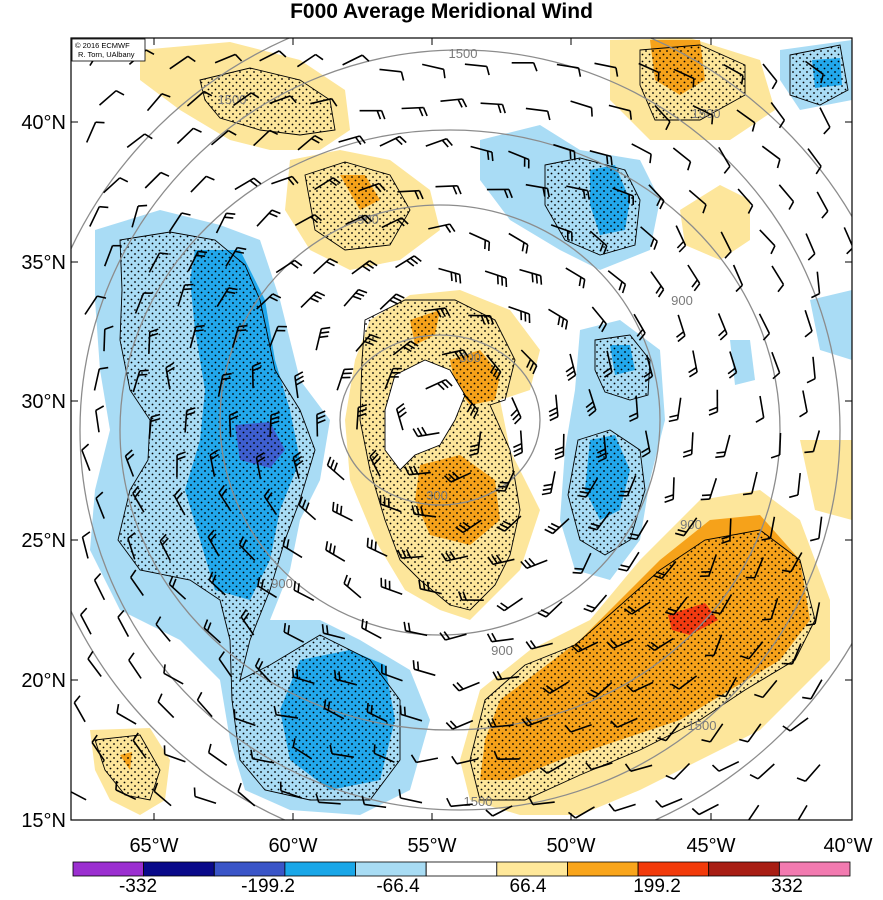 The width and height of the screenshot is (883, 900). Describe the element at coordinates (398, 886) in the screenshot. I see `colorbar-label: -66.4` at that location.